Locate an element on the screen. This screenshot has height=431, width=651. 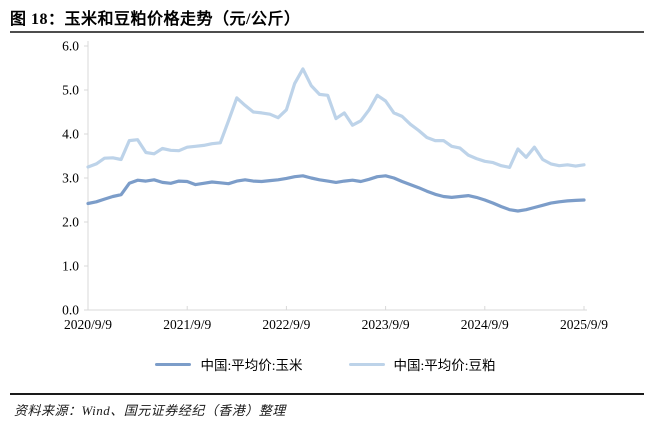
legend-item-soybean-meal: 中国:平均价:豆粕 is located at coordinates (422, 364).